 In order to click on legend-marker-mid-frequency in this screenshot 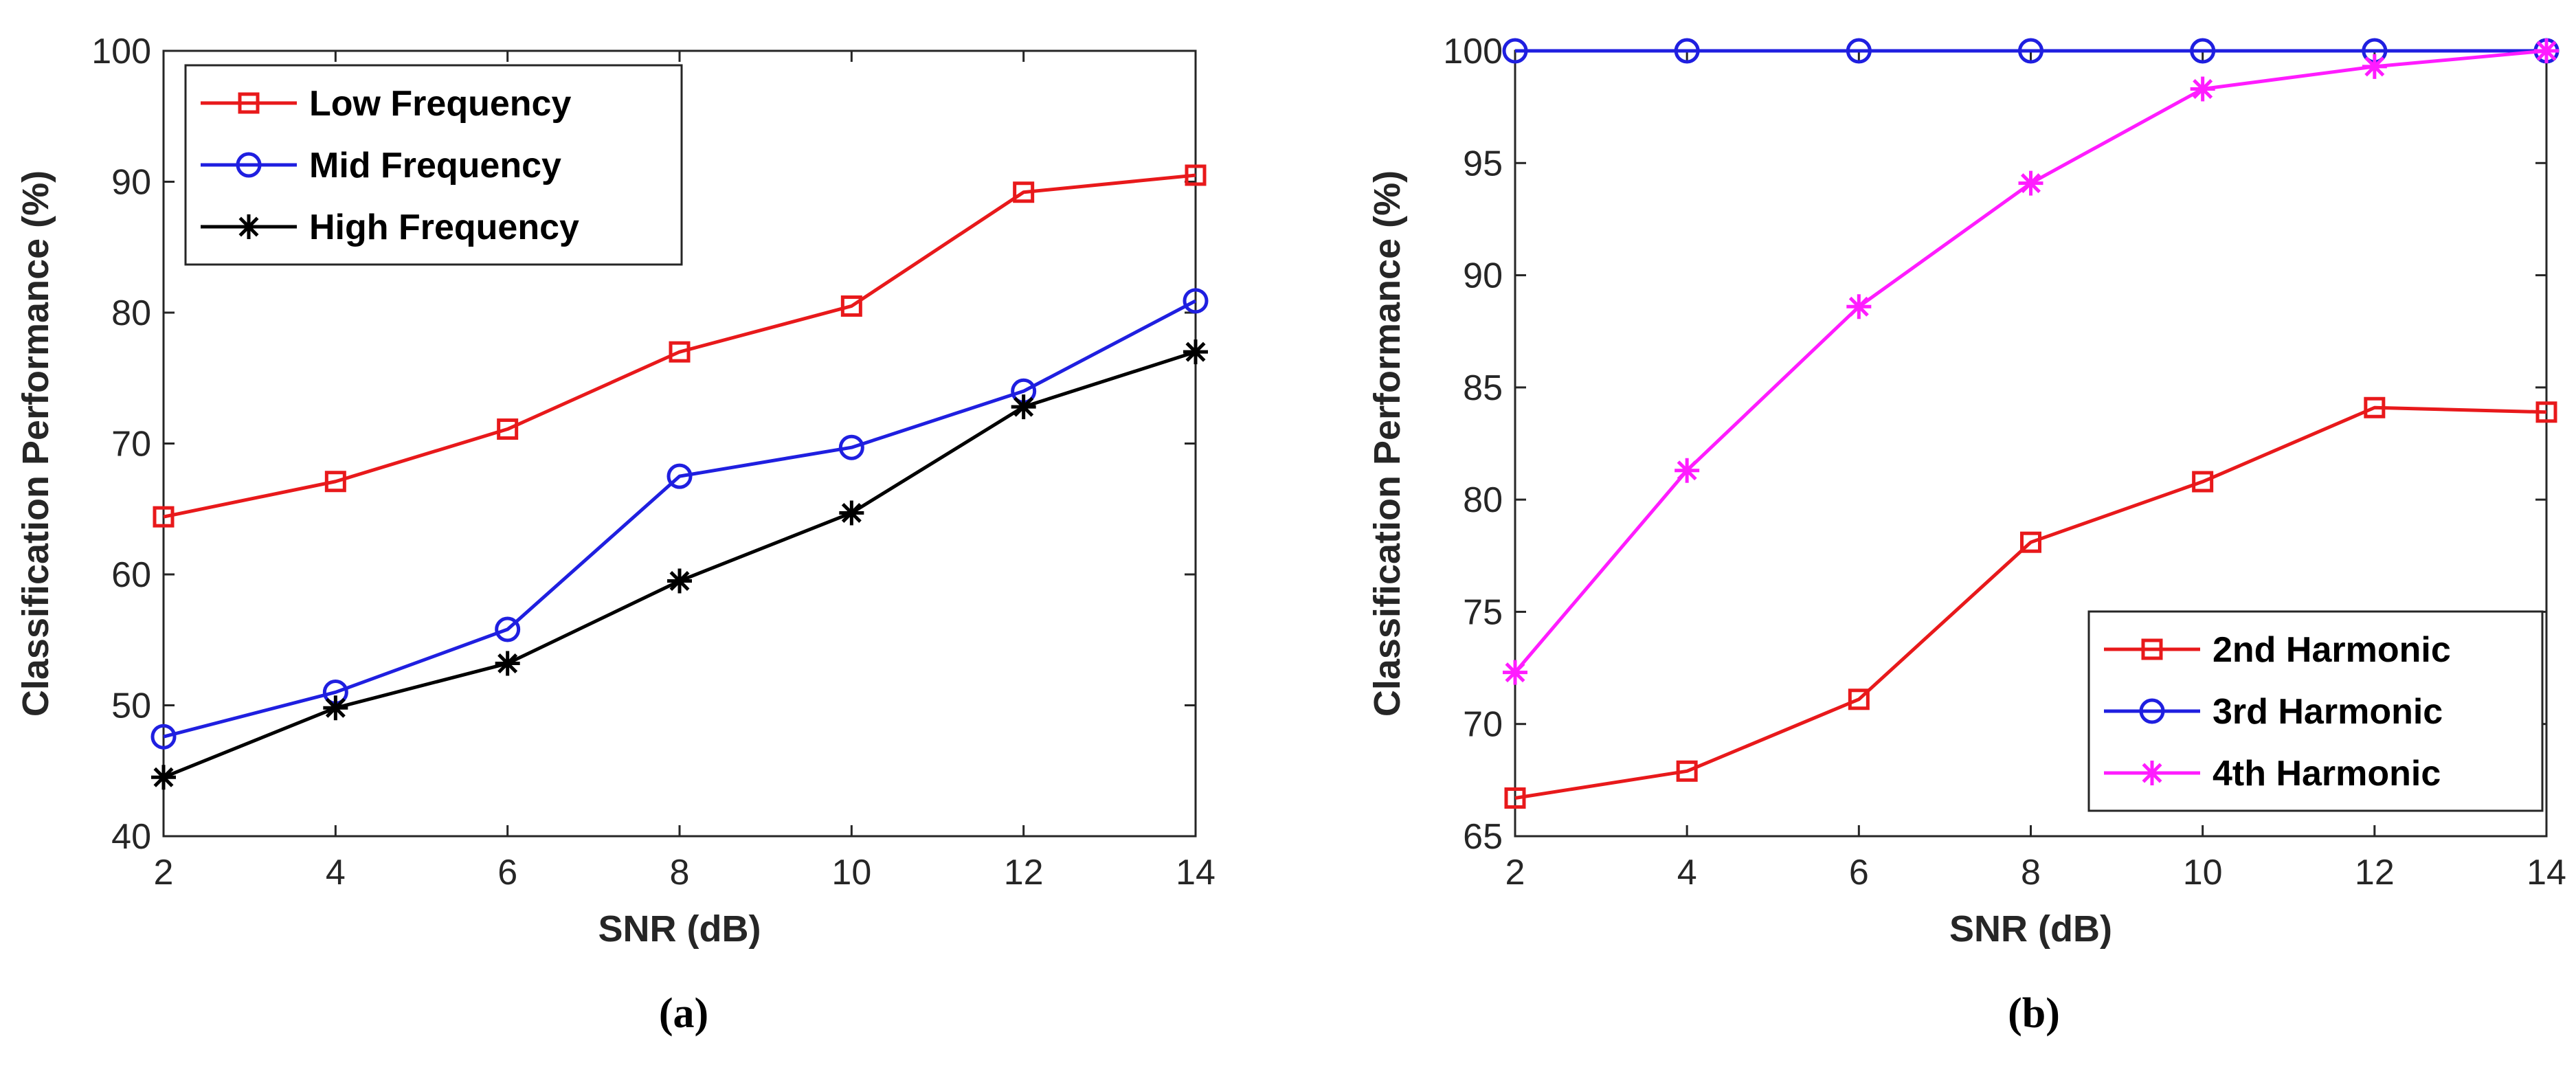, I will do `click(249, 165)`.